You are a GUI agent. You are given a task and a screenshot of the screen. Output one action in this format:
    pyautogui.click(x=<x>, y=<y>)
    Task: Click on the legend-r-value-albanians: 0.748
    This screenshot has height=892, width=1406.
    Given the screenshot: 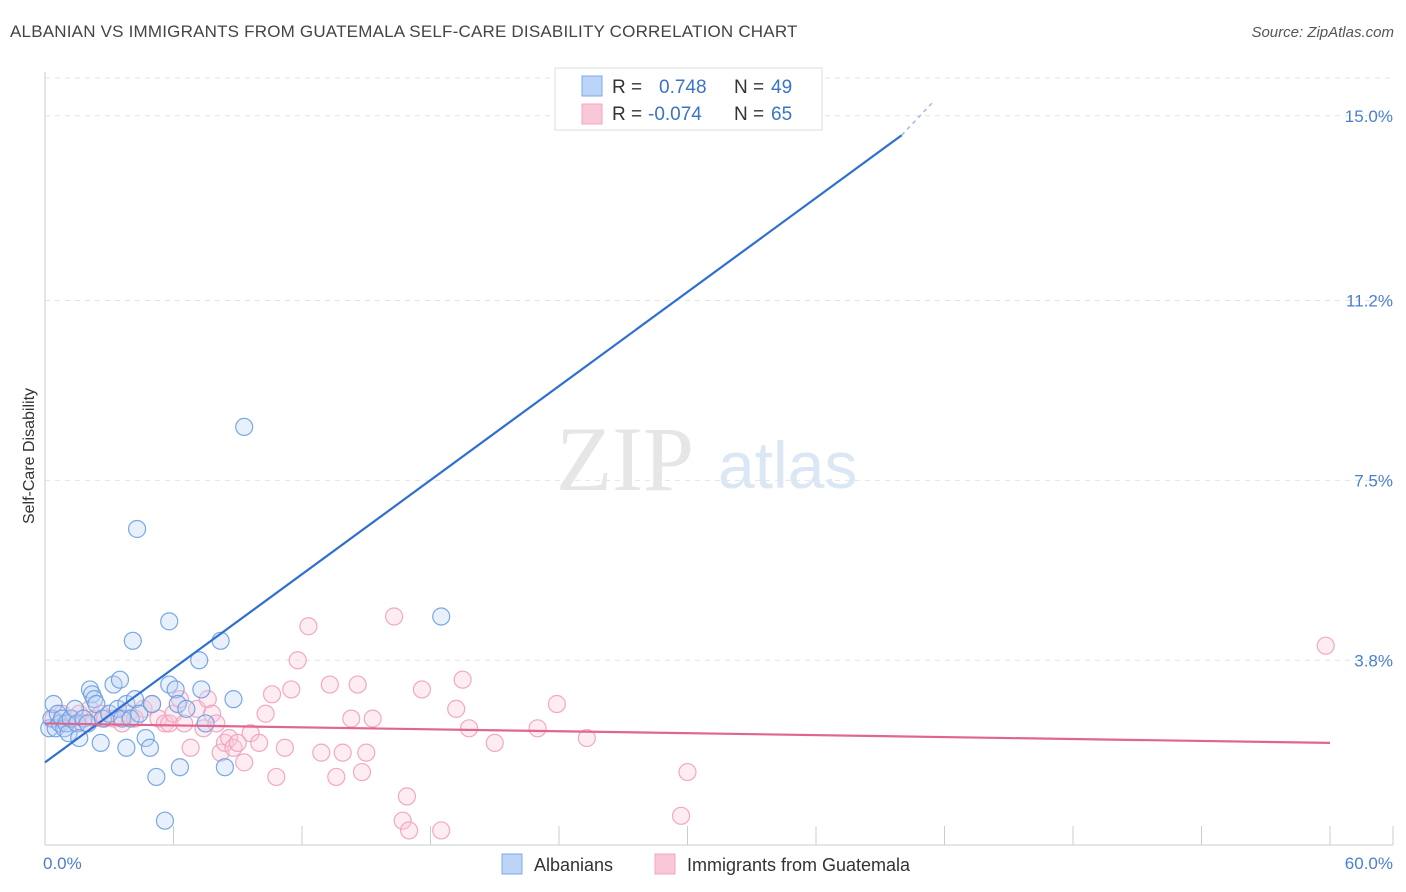 What is the action you would take?
    pyautogui.click(x=683, y=87)
    